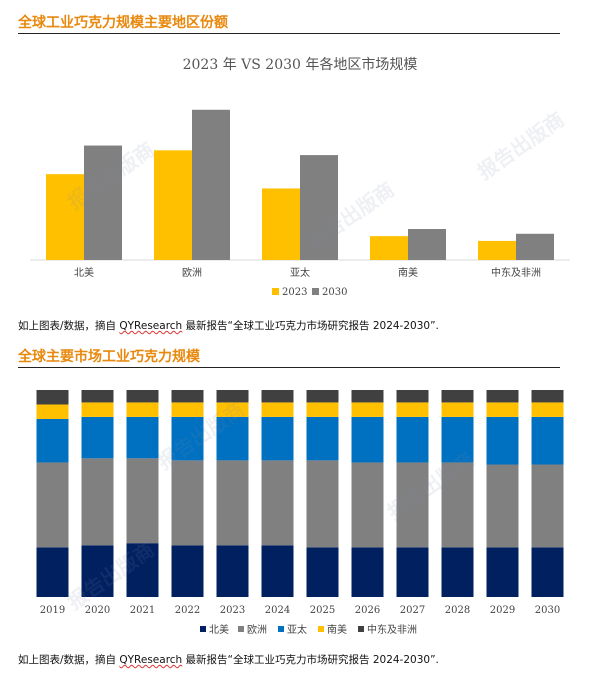 The image size is (600, 677). Describe the element at coordinates (52, 610) in the screenshot. I see `x-tick-label: 2019` at that location.